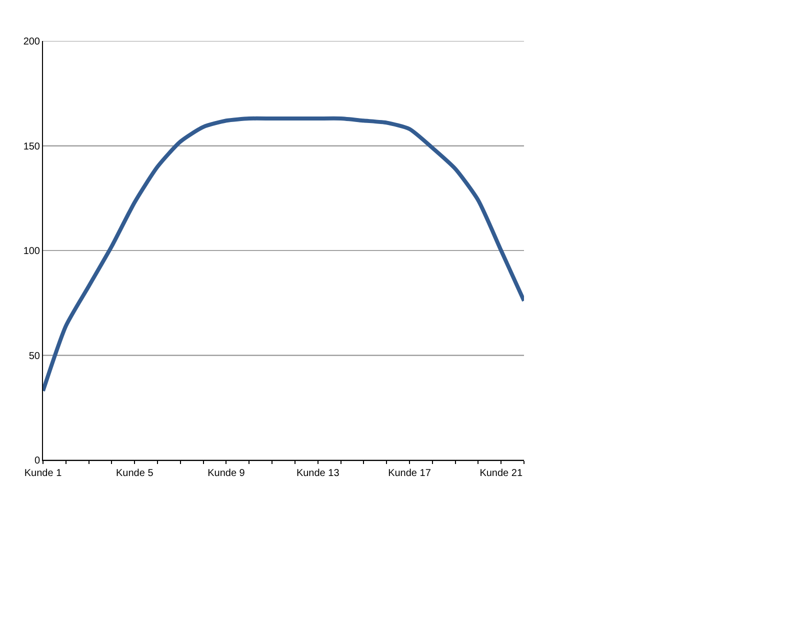 This screenshot has width=806, height=619. I want to click on y-tick-label: 200, so click(31, 42).